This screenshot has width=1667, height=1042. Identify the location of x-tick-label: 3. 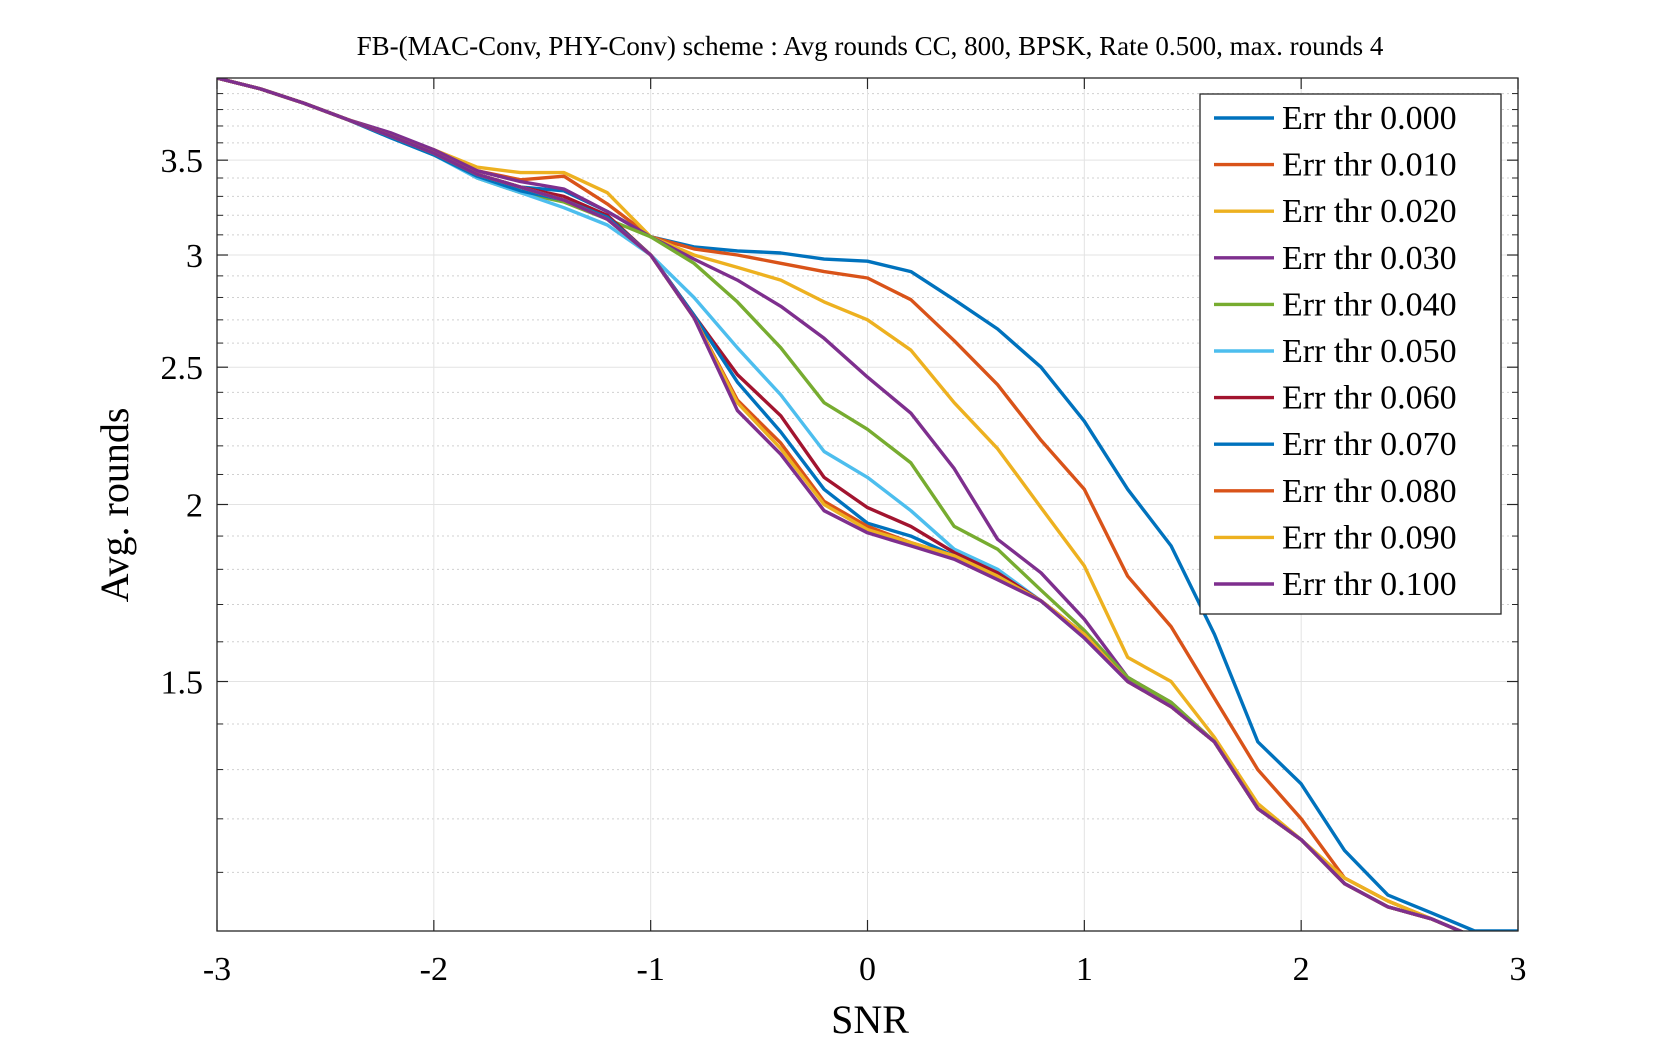
(1518, 969).